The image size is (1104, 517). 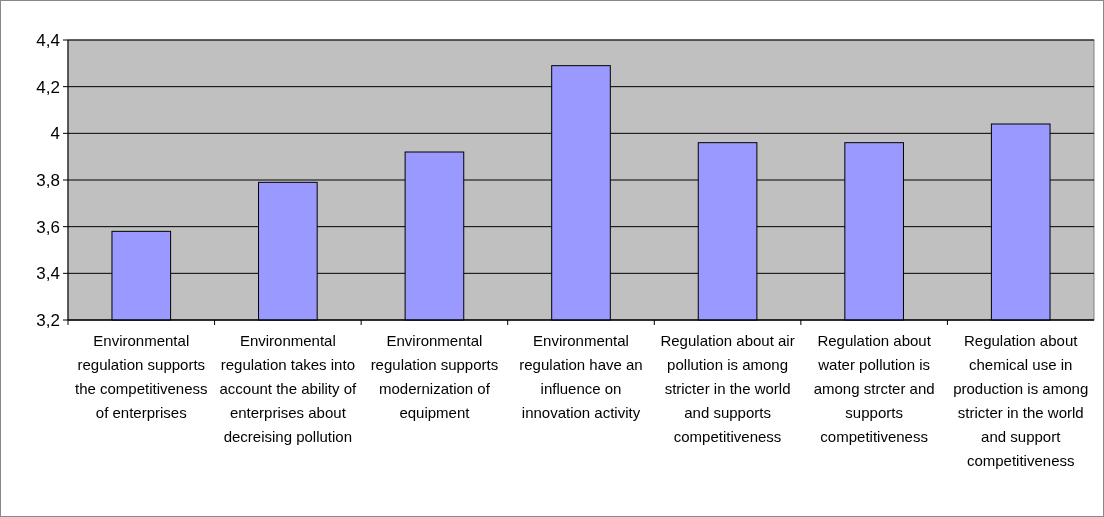 I want to click on y-tick-label: 4, so click(x=55, y=134).